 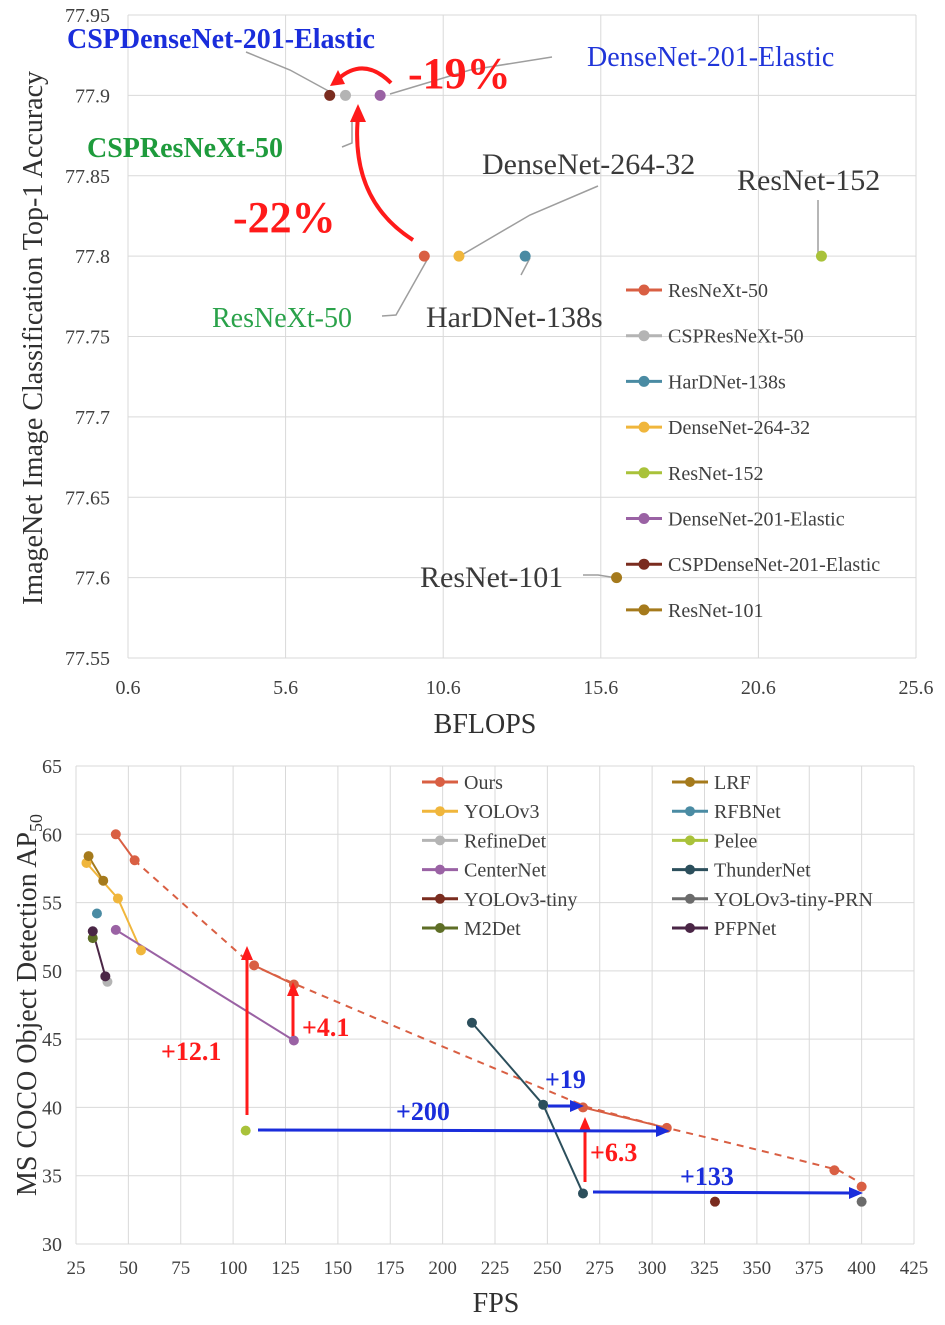 I want to click on top-x-tick-label: 20.6, so click(x=758, y=688).